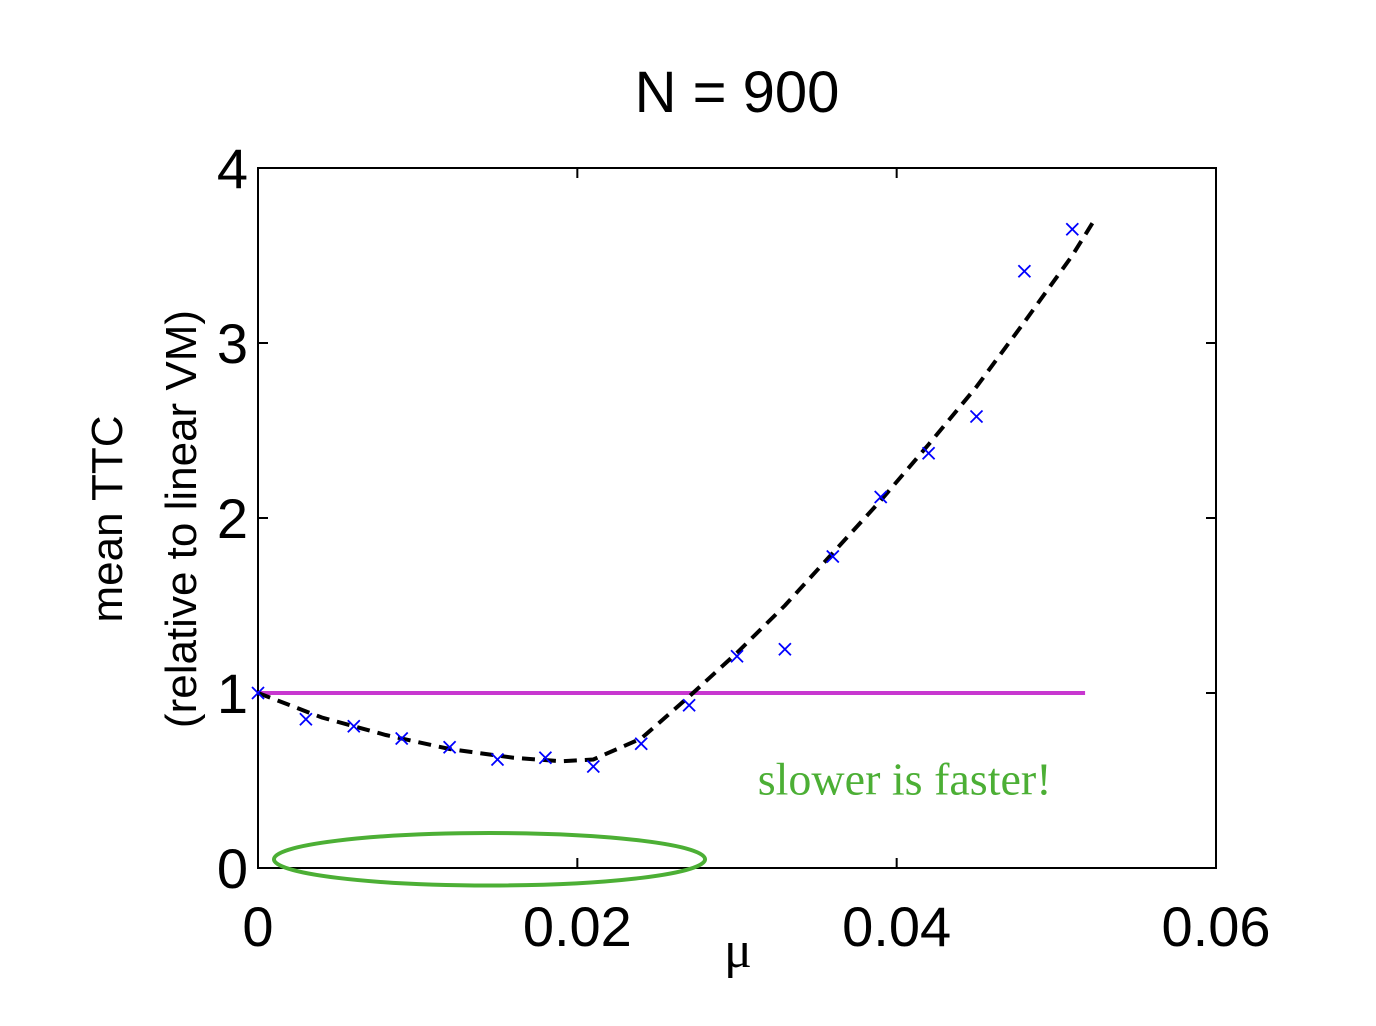  What do you see at coordinates (738, 950) in the screenshot?
I see `x-axis-label: μ` at bounding box center [738, 950].